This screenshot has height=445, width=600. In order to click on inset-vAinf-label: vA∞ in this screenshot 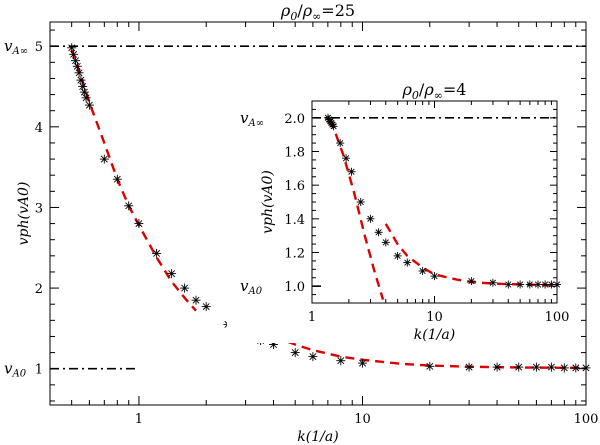, I will do `click(252, 119)`.